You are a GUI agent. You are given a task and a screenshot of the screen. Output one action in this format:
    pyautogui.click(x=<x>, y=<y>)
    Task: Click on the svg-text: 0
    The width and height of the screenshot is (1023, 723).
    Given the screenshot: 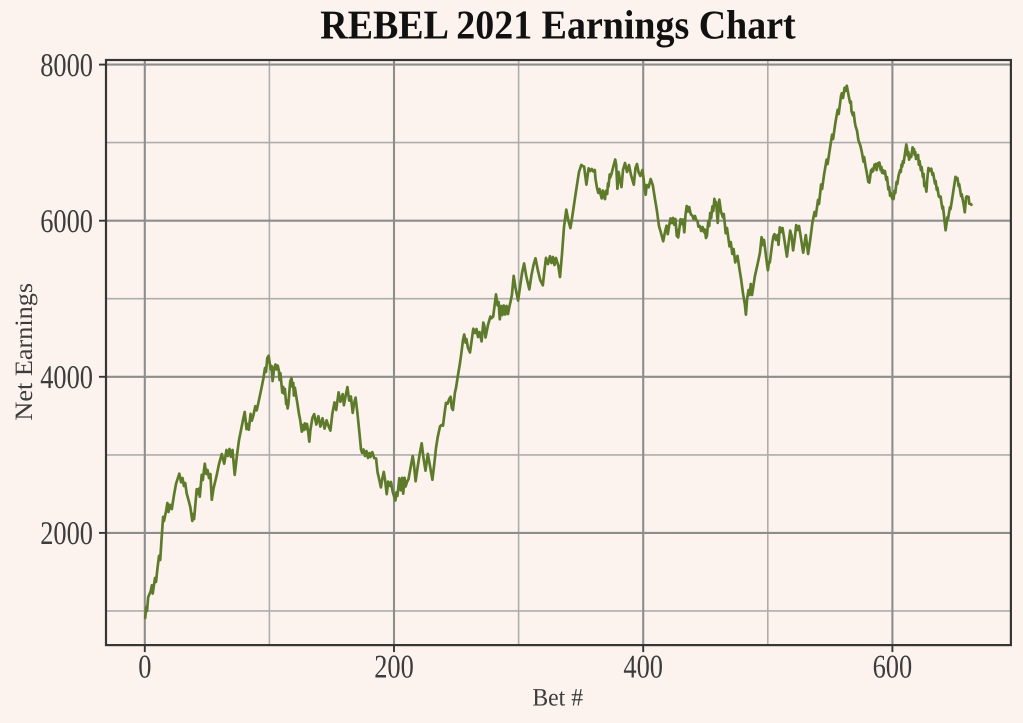 What is the action you would take?
    pyautogui.click(x=144, y=668)
    